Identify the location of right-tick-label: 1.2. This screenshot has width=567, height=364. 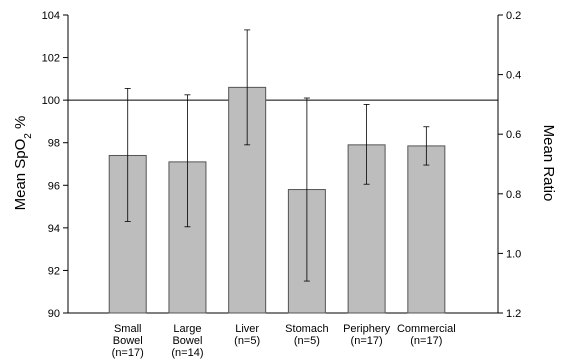
(513, 314).